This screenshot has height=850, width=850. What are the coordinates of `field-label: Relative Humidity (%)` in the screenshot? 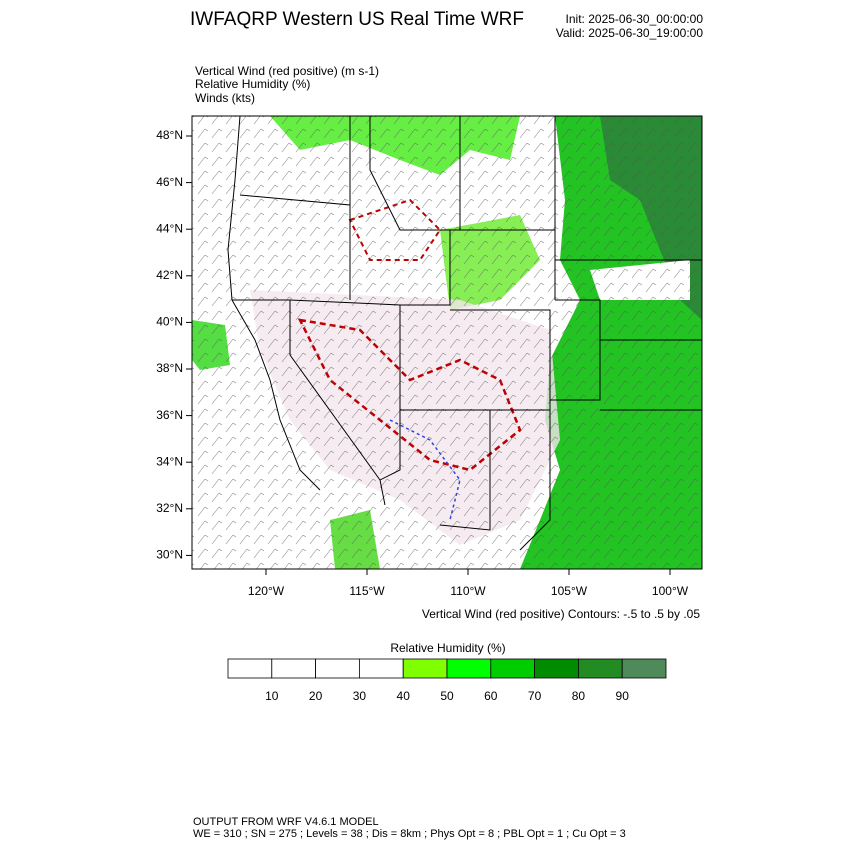 It's located at (252, 84).